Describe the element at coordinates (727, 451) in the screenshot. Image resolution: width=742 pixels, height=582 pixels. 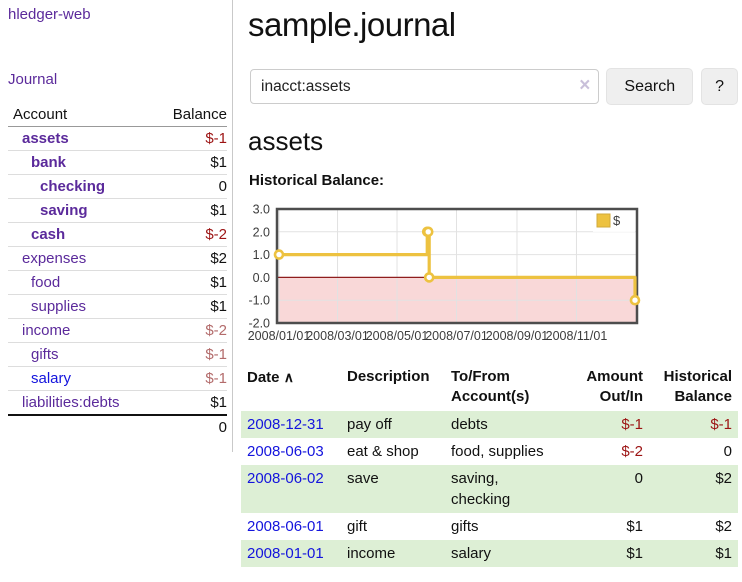
I see `transaction-balance: 0` at that location.